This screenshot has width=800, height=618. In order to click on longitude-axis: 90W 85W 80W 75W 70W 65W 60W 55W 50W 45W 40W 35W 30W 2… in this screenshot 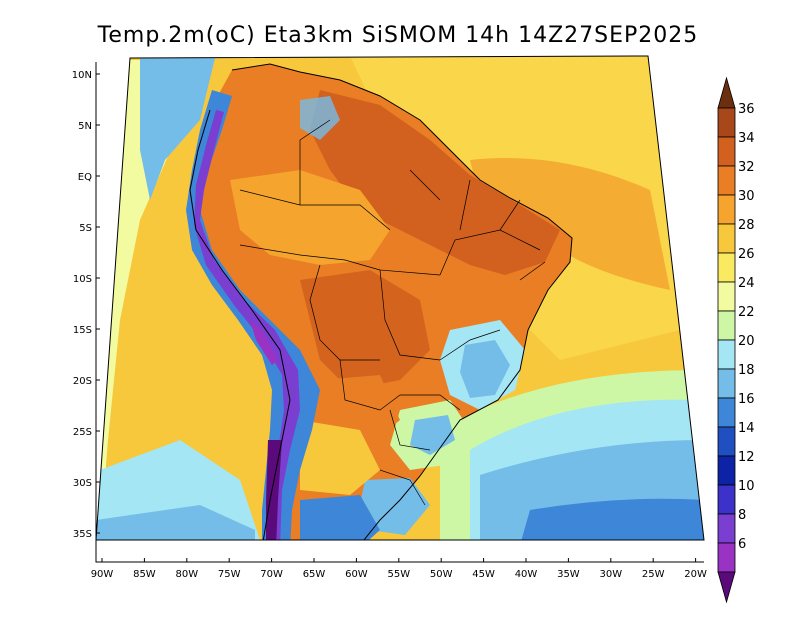, I will do `click(399, 569)`.